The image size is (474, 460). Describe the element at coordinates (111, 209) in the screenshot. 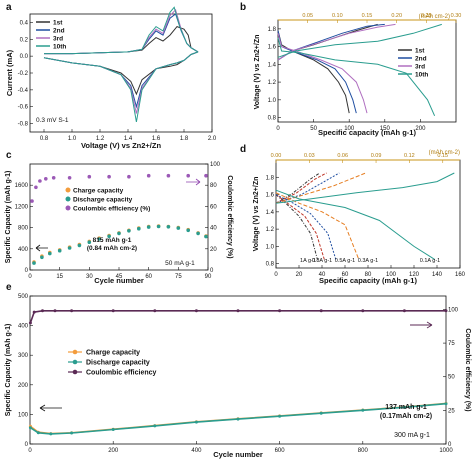

I see `legend-entry: Coulombic efficiency (%)` at that location.